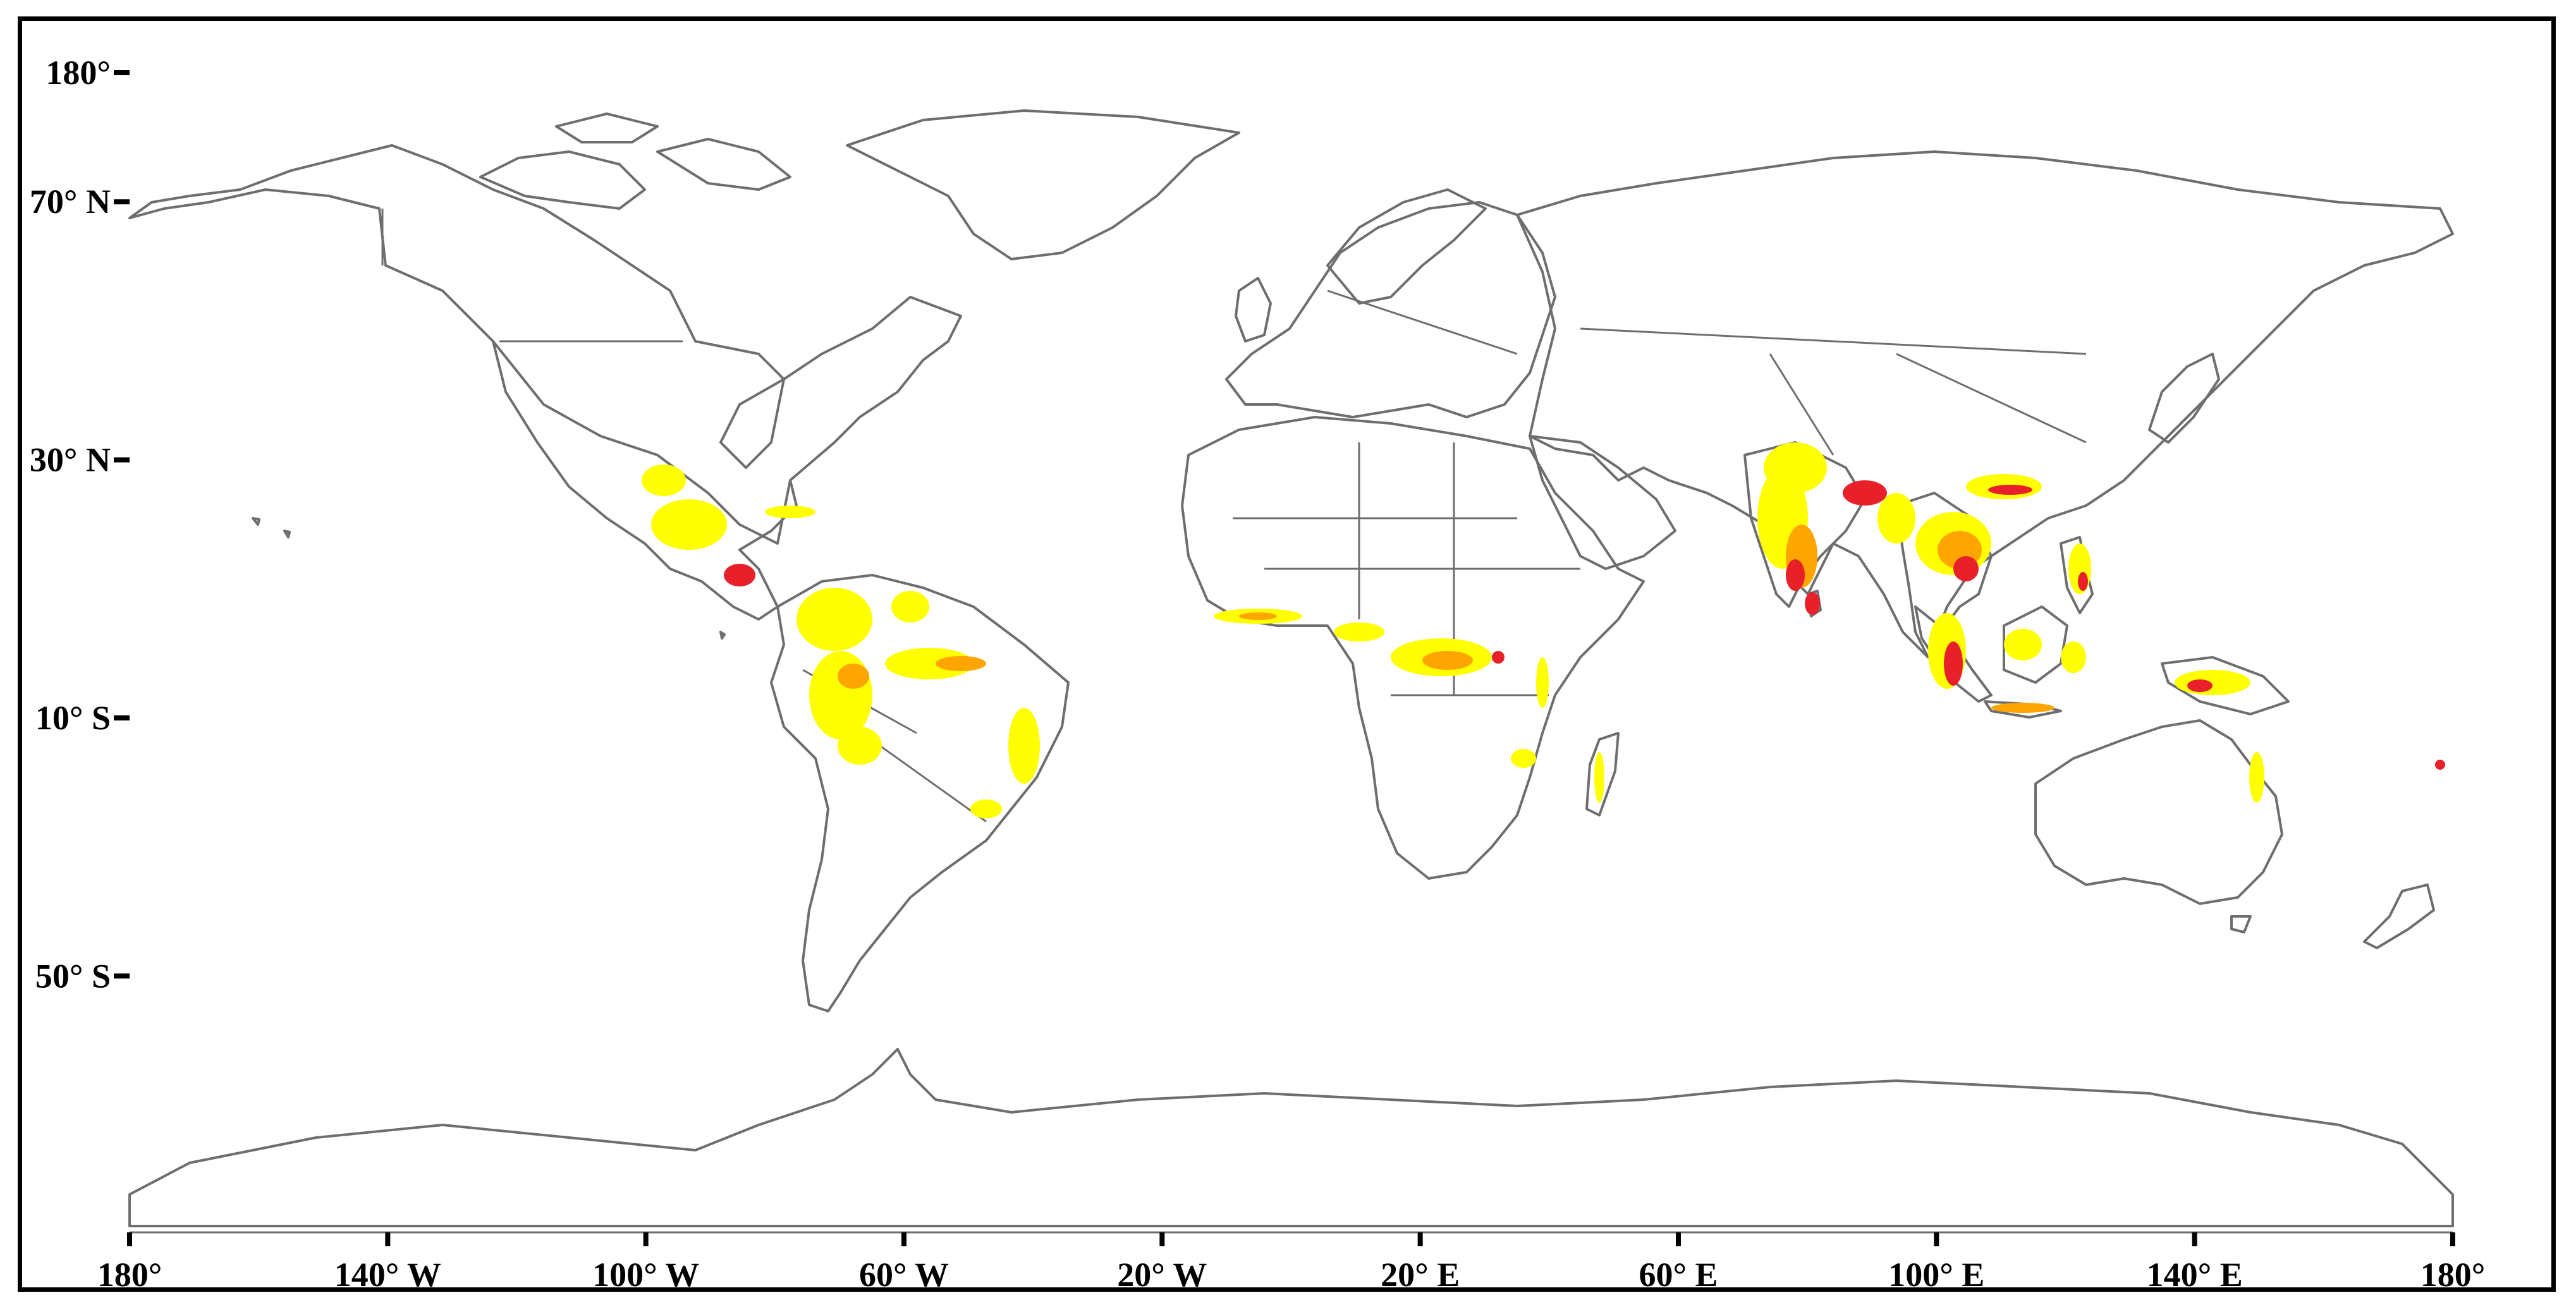 The image size is (2576, 1312). Describe the element at coordinates (387, 1275) in the screenshot. I see `lon-tick-label: 140° W` at that location.